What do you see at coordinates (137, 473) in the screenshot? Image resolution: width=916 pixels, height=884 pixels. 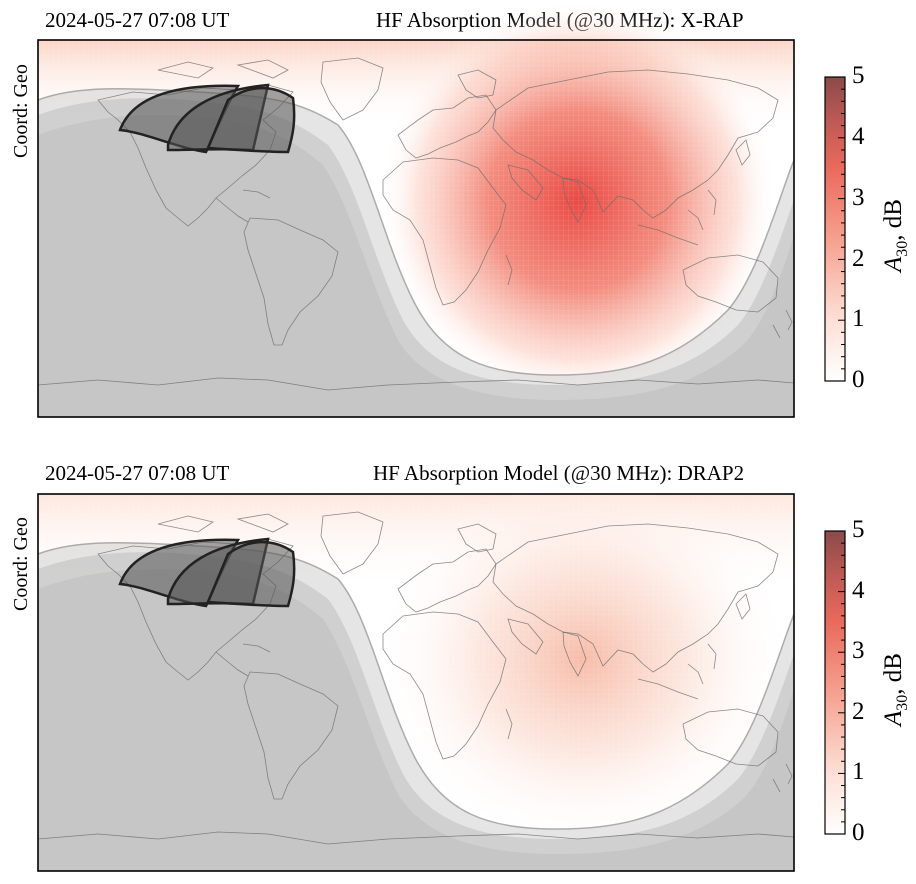 I see `panel2-timestamp: 2024-05-27 07:08 UT` at bounding box center [137, 473].